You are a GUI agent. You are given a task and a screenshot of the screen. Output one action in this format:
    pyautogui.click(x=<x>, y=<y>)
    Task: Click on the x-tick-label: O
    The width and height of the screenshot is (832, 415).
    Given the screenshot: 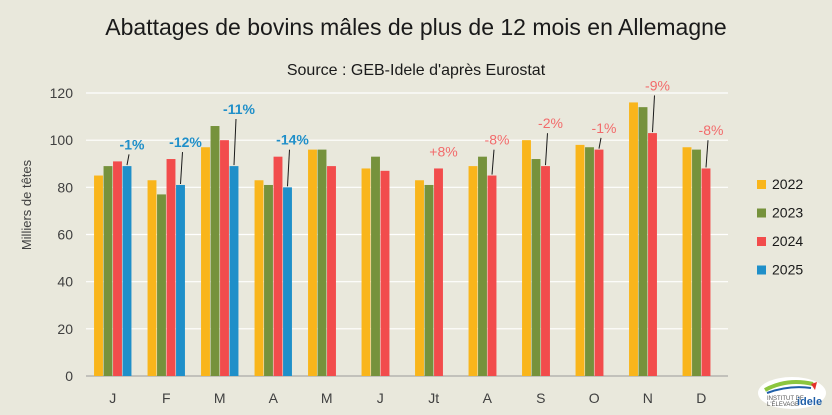 What is the action you would take?
    pyautogui.click(x=594, y=398)
    